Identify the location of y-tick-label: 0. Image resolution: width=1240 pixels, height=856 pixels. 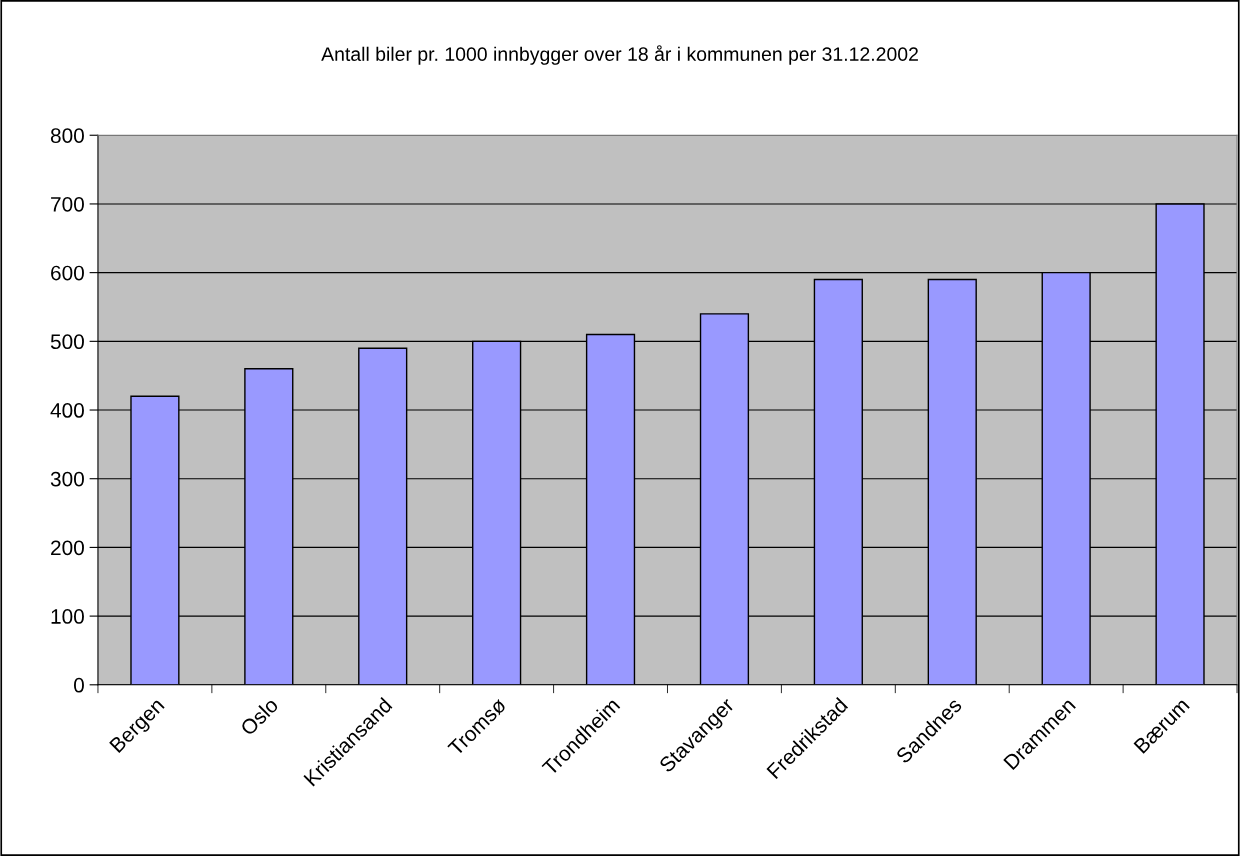
(78, 685).